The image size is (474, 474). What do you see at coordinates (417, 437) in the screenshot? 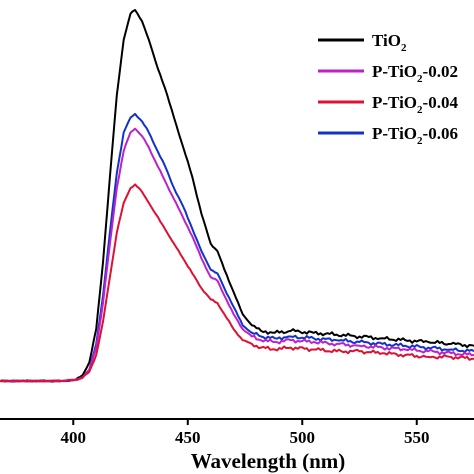
I see `x-tick-label: 550` at bounding box center [417, 437].